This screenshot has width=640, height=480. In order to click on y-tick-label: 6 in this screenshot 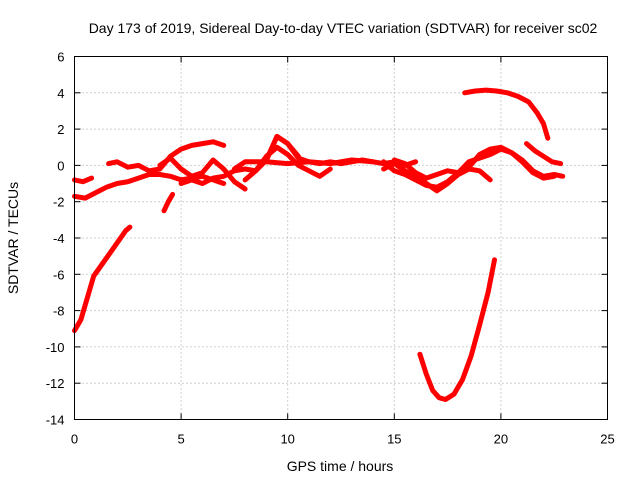, I will do `click(60, 57)`.